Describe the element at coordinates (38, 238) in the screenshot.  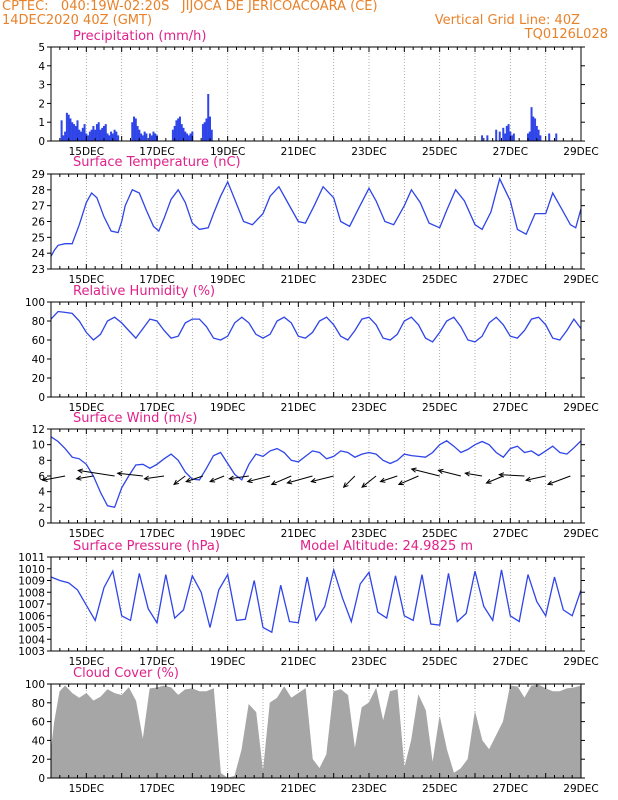
I see `y-tick-label: 25` at that location.